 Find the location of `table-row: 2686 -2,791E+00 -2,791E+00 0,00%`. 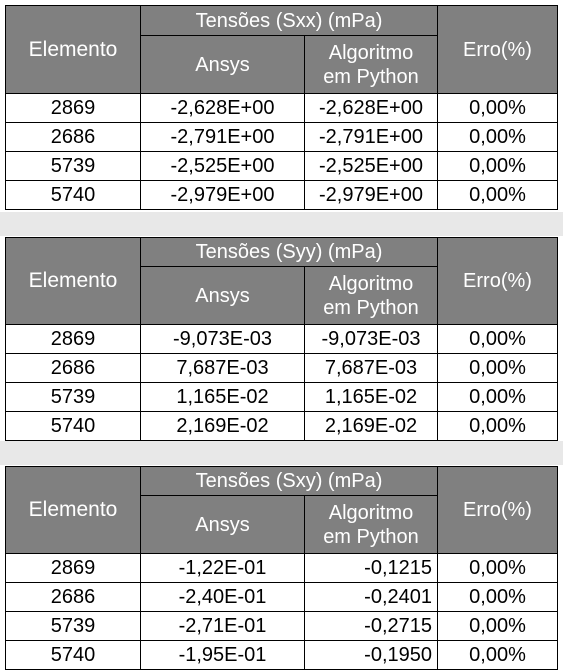

table-row: 2686 -2,791E+00 -2,791E+00 0,00% is located at coordinates (281, 137).